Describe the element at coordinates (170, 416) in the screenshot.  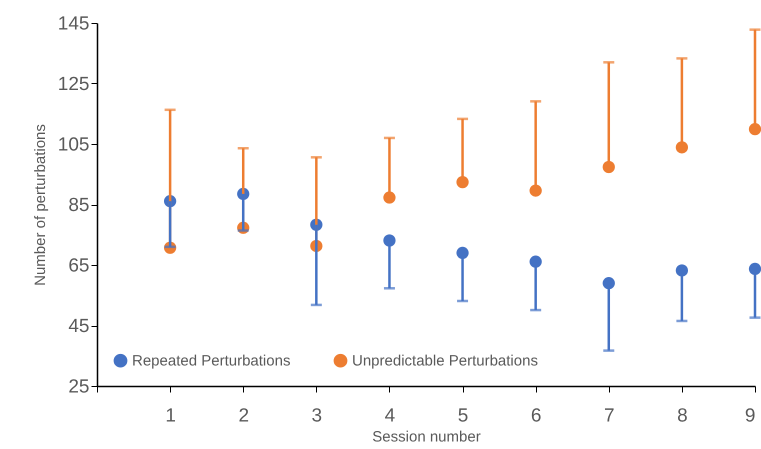
I see `x-tick-label: 1` at that location.